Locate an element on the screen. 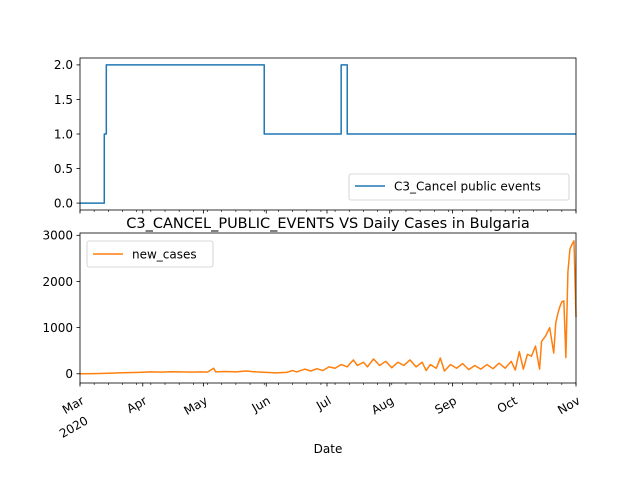 This screenshot has width=640, height=480. cases-y-tick-label: 3000 is located at coordinates (57, 236).